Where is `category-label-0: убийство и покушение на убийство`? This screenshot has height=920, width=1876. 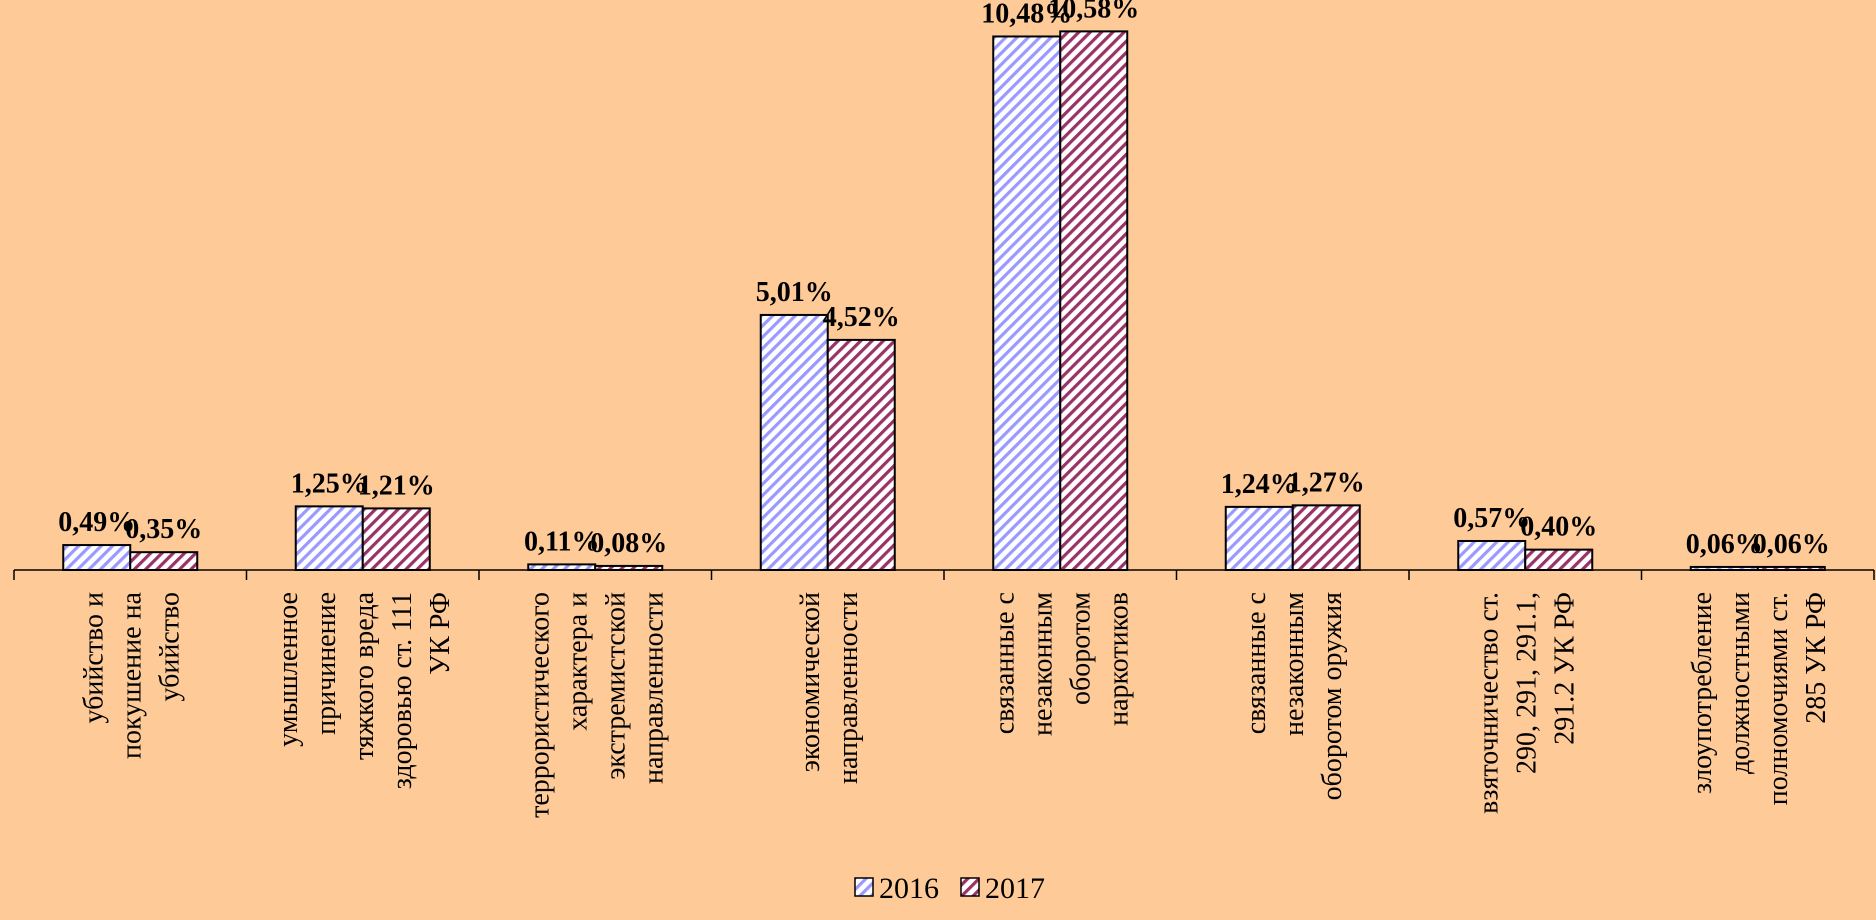 category-label-0: убийство и покушение на убийство is located at coordinates (131, 675).